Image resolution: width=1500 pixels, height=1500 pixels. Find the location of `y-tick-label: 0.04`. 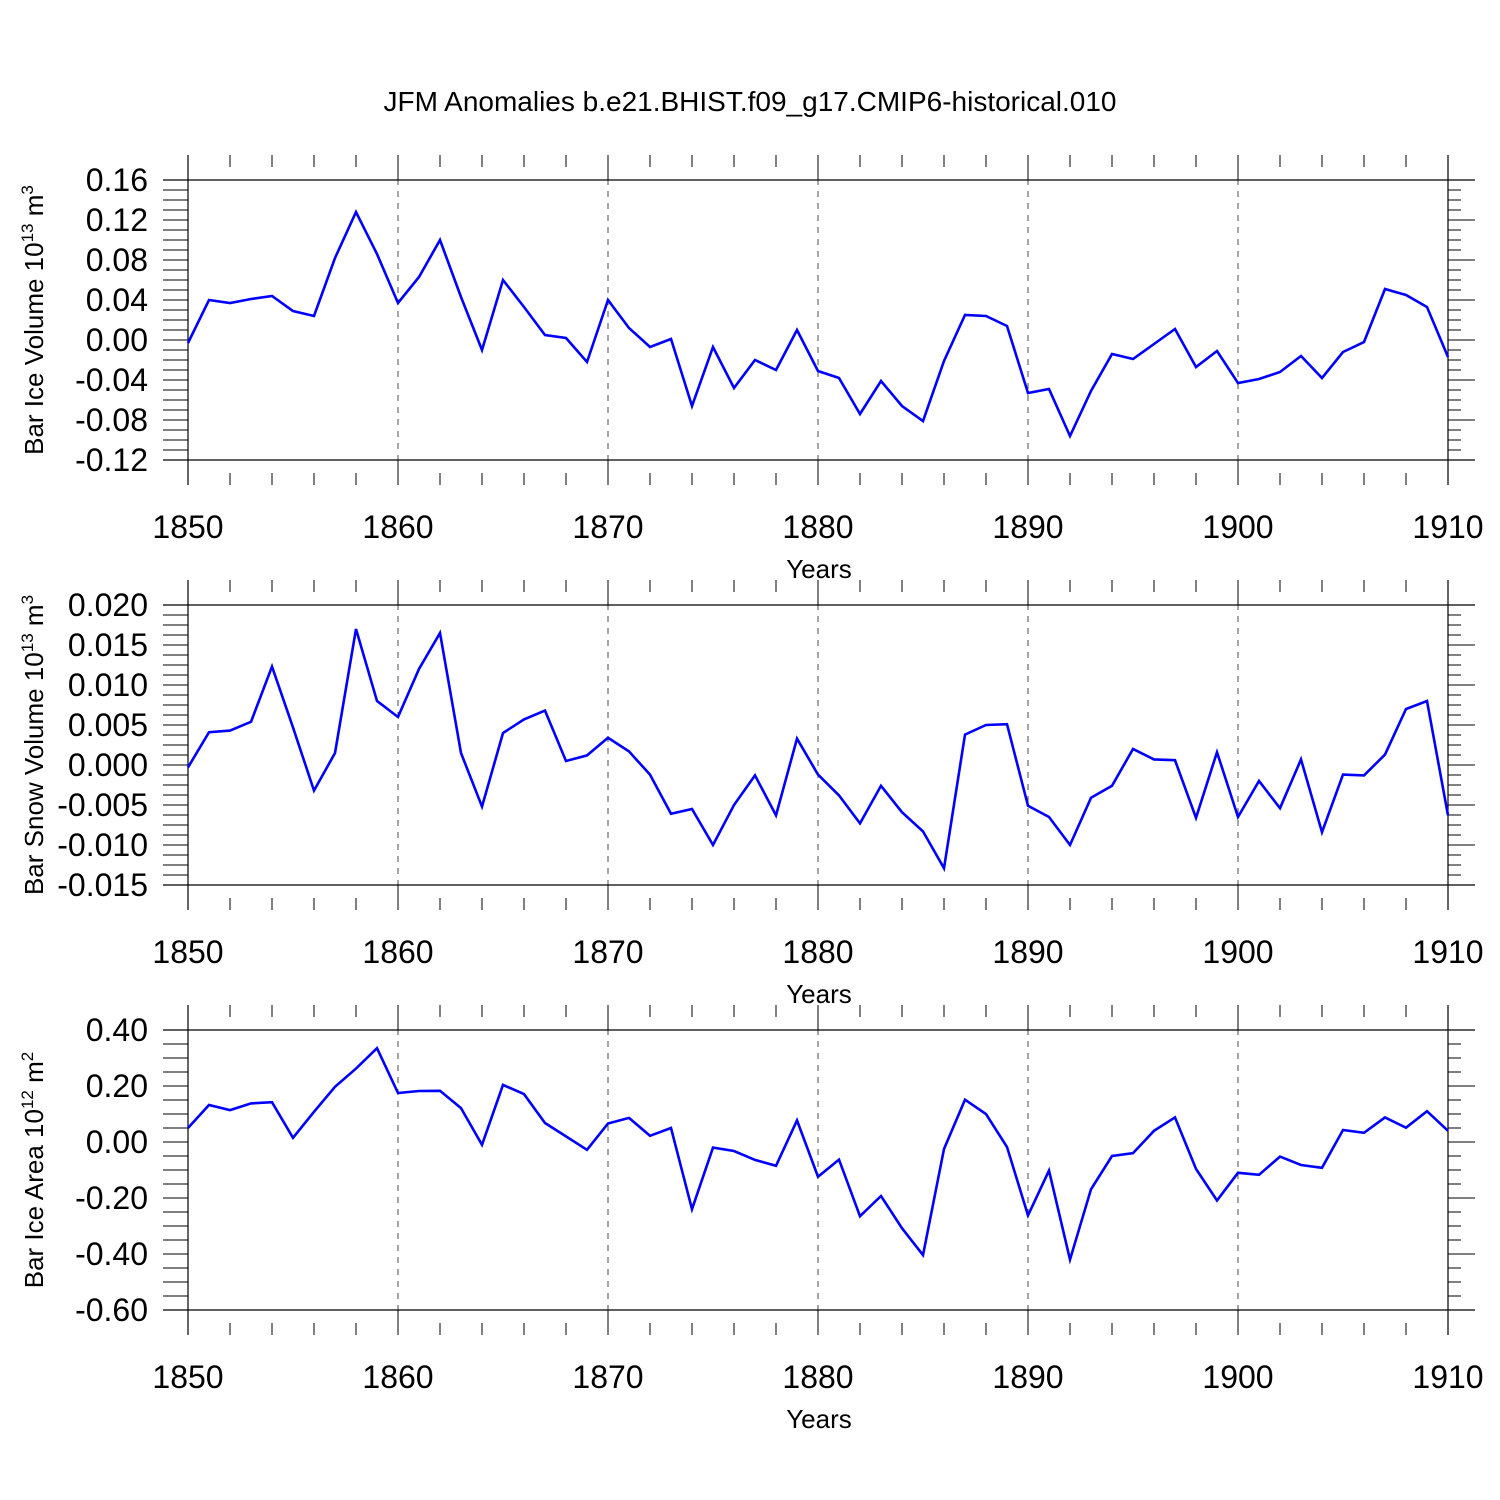

y-tick-label: 0.04 is located at coordinates (117, 300).